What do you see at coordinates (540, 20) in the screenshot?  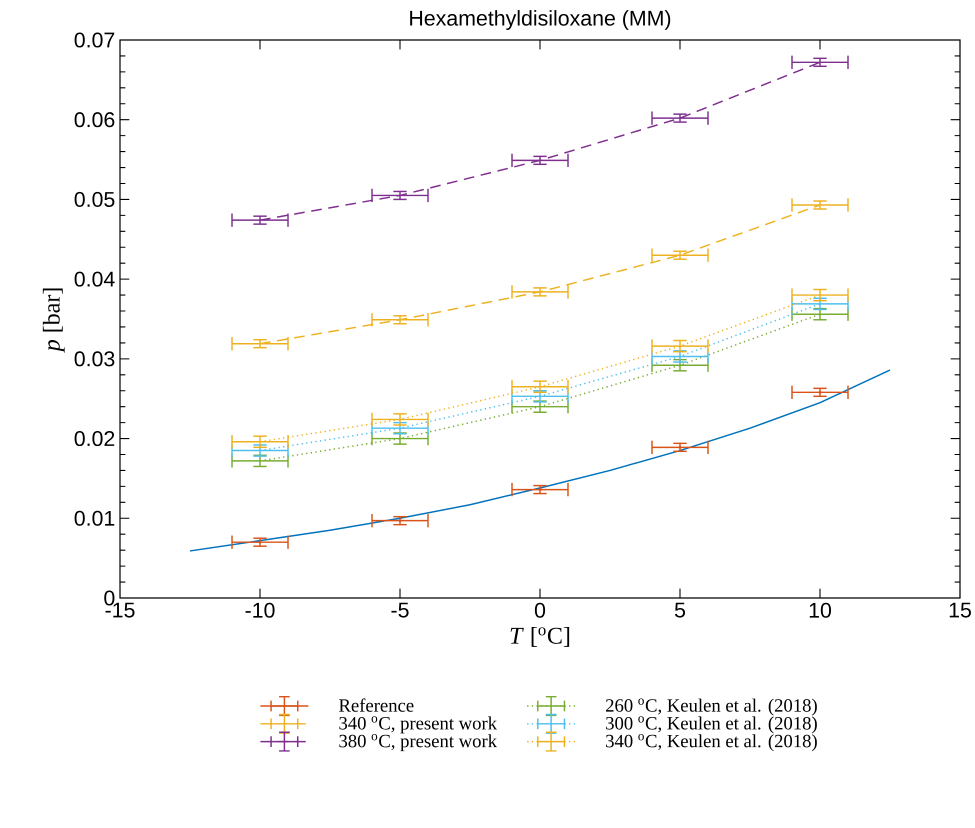 I see `chart-title: Hexamethyldisiloxane (MM)` at bounding box center [540, 20].